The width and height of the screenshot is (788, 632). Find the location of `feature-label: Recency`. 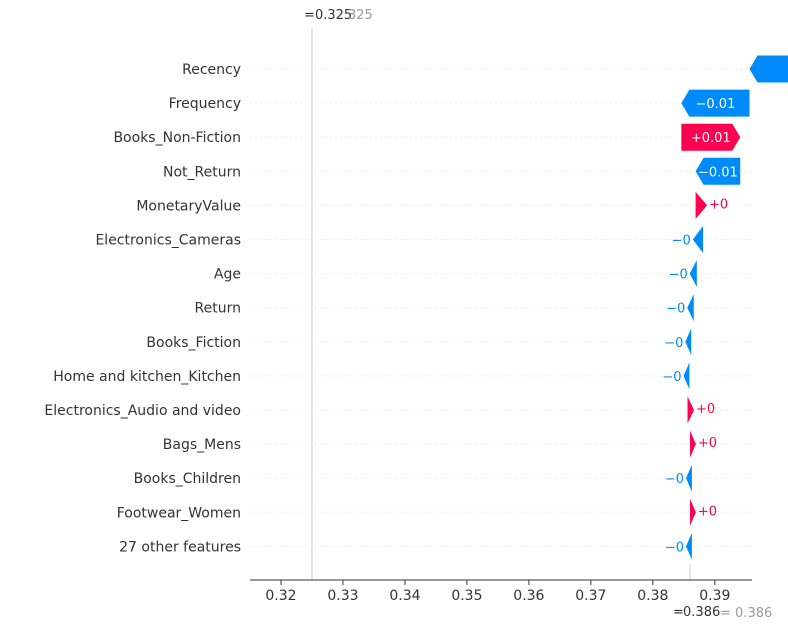

feature-label: Recency is located at coordinates (211, 70).